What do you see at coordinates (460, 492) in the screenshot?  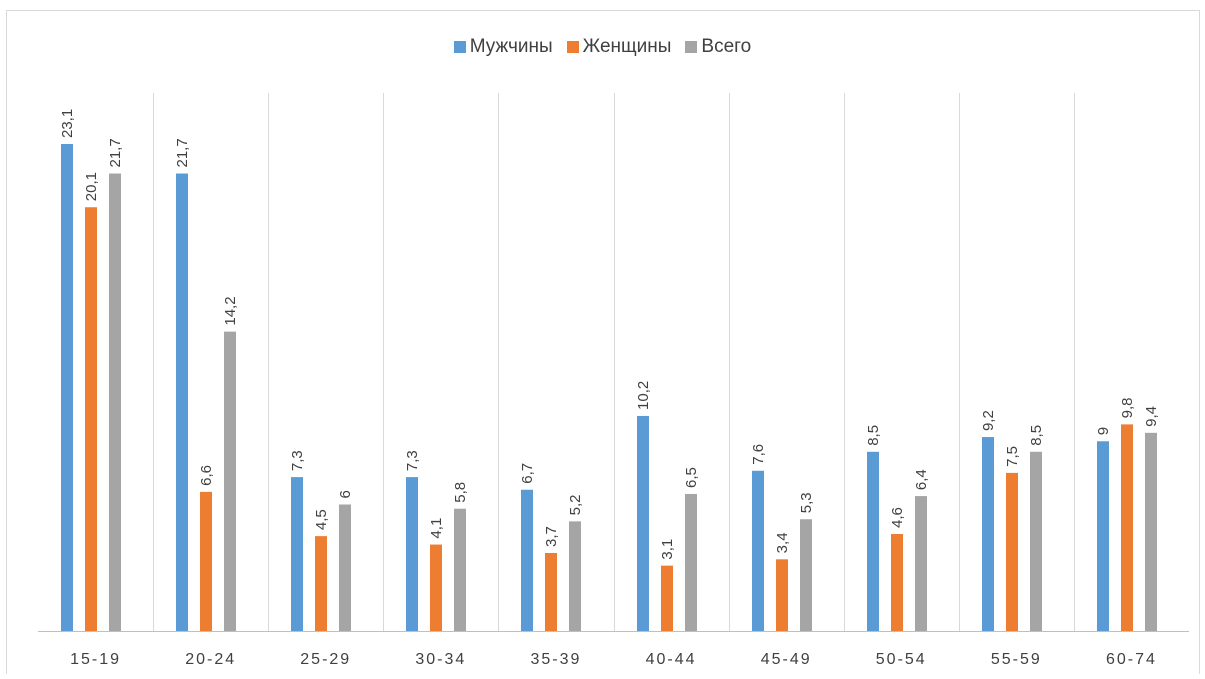 I see `data-label: 5,8` at bounding box center [460, 492].